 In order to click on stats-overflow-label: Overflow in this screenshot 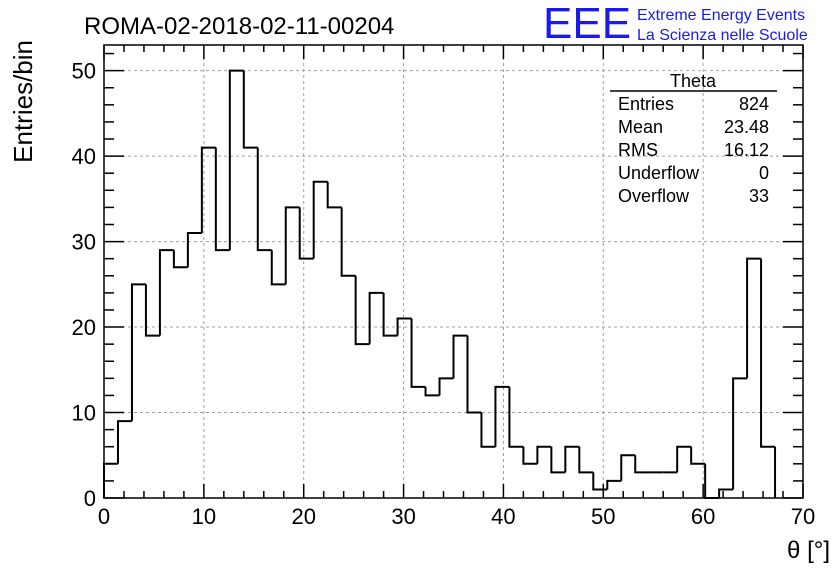, I will do `click(654, 196)`.